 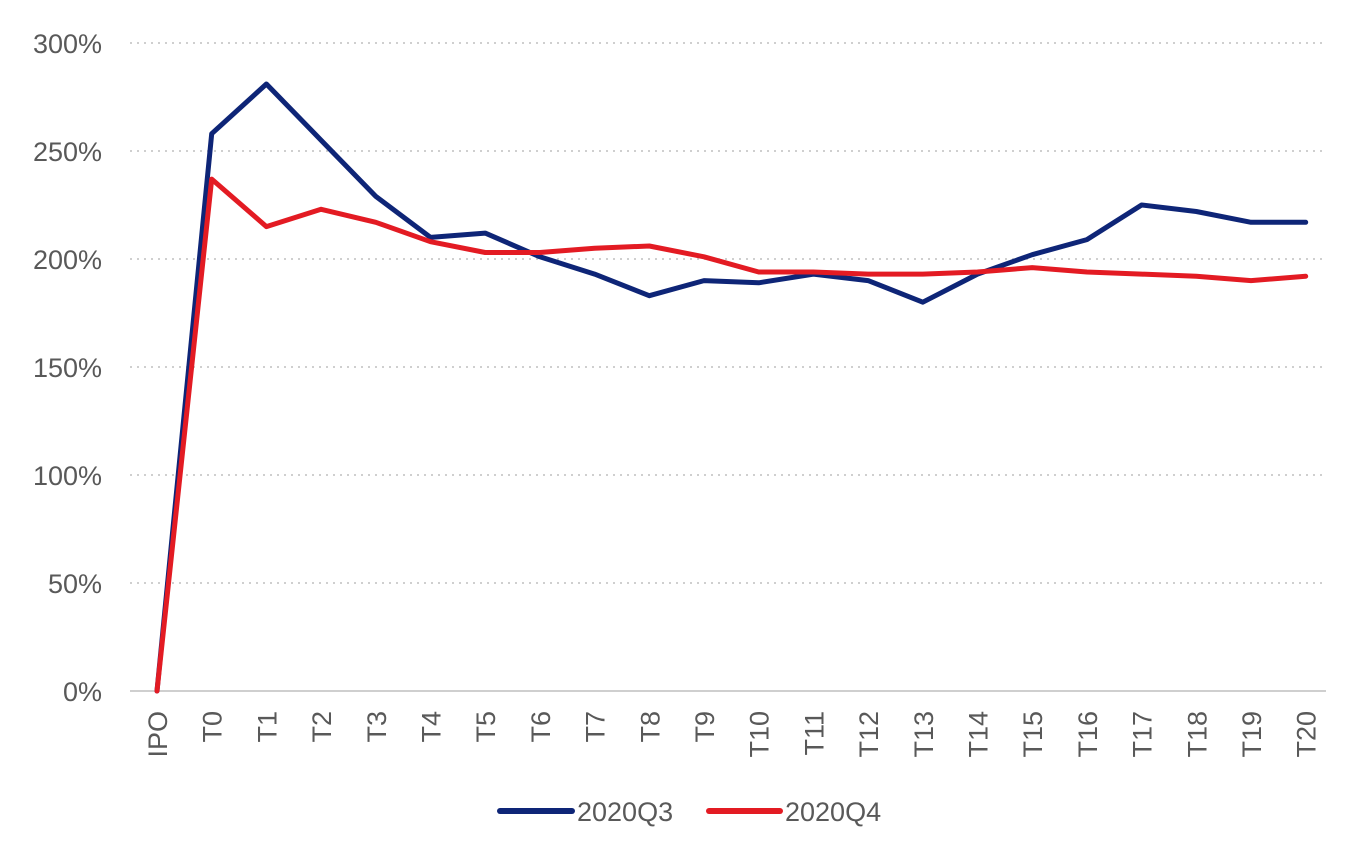 I want to click on legend-item-2020Q4: 2020Q4, so click(x=793, y=812).